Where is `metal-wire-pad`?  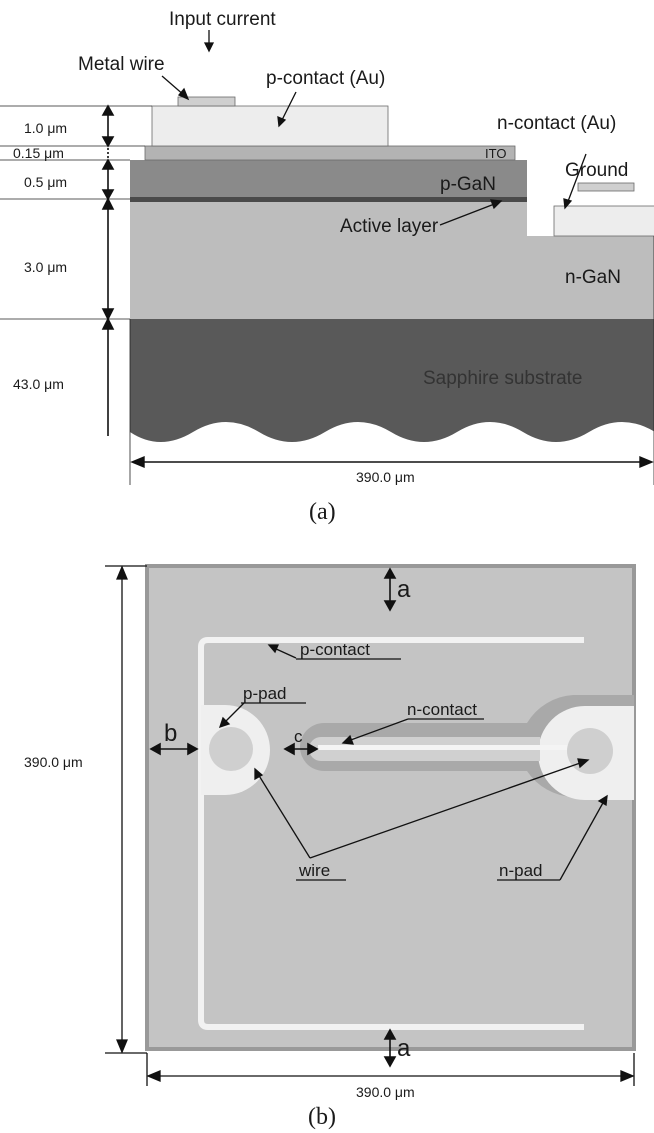
metal-wire-pad is located at coordinates (206, 101).